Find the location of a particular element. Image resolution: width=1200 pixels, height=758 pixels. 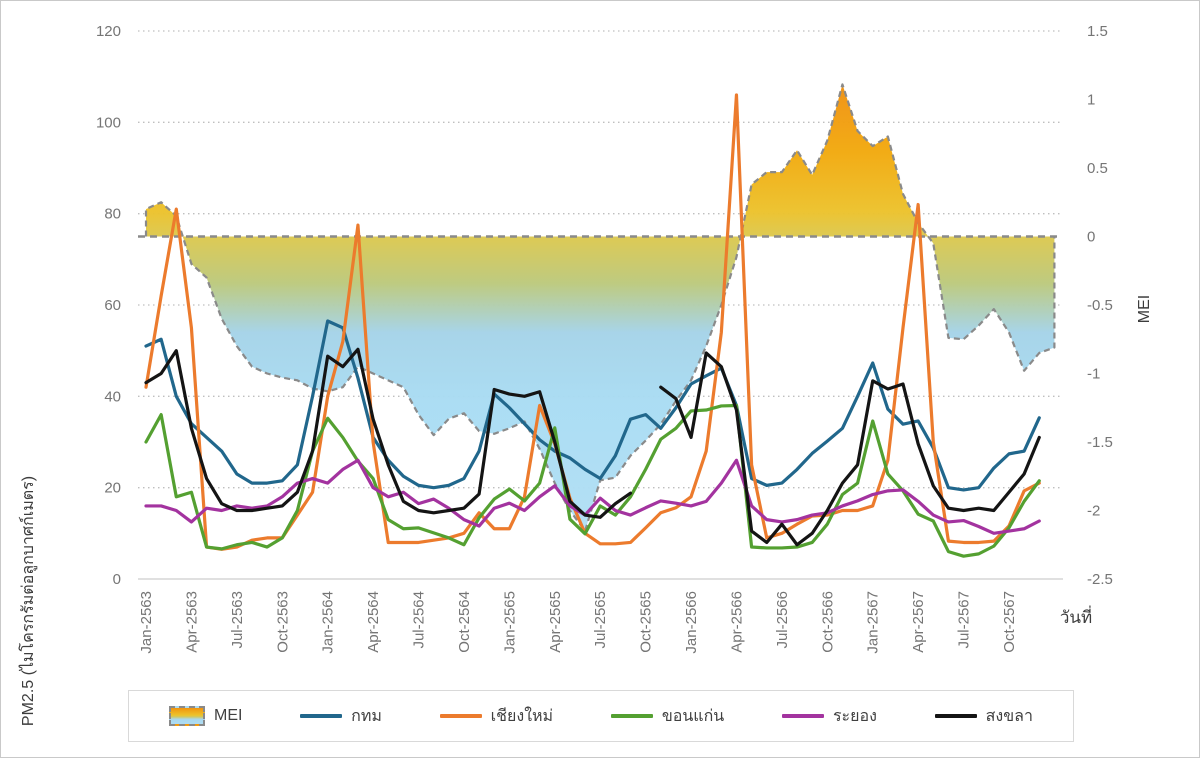

legend-item-bangkok: กทม is located at coordinates (341, 716).